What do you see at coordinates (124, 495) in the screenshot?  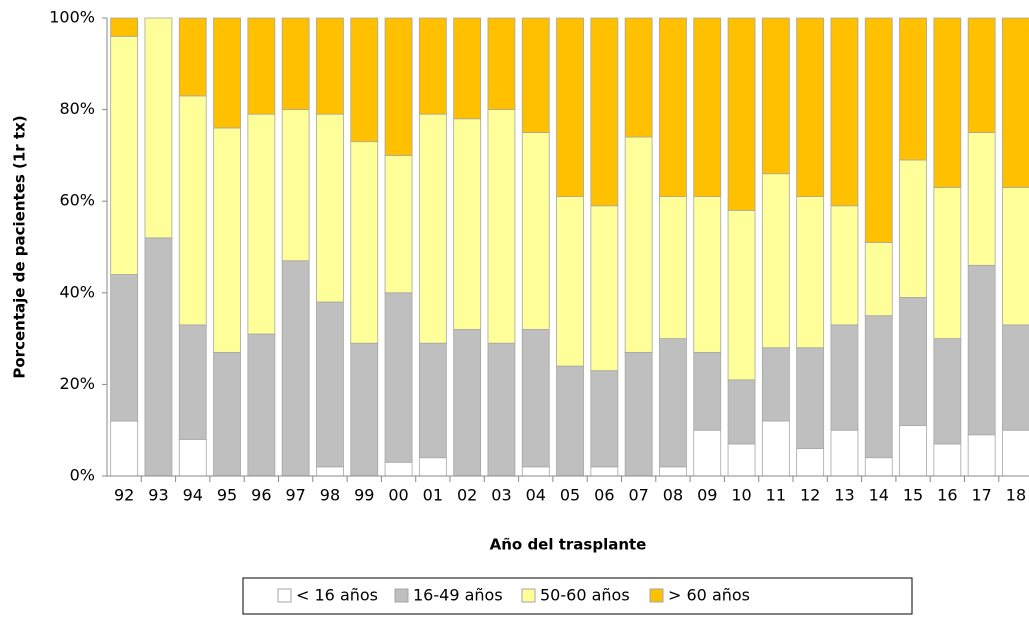 I see `x-tick-label: 92` at bounding box center [124, 495].